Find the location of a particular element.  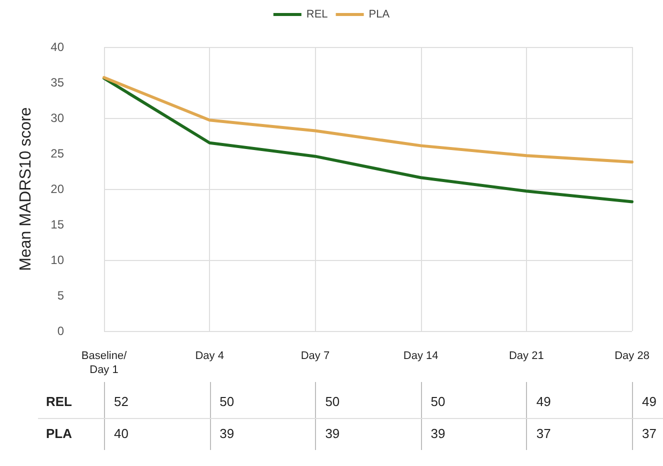

y-tick-label: 10 is located at coordinates (57, 260).